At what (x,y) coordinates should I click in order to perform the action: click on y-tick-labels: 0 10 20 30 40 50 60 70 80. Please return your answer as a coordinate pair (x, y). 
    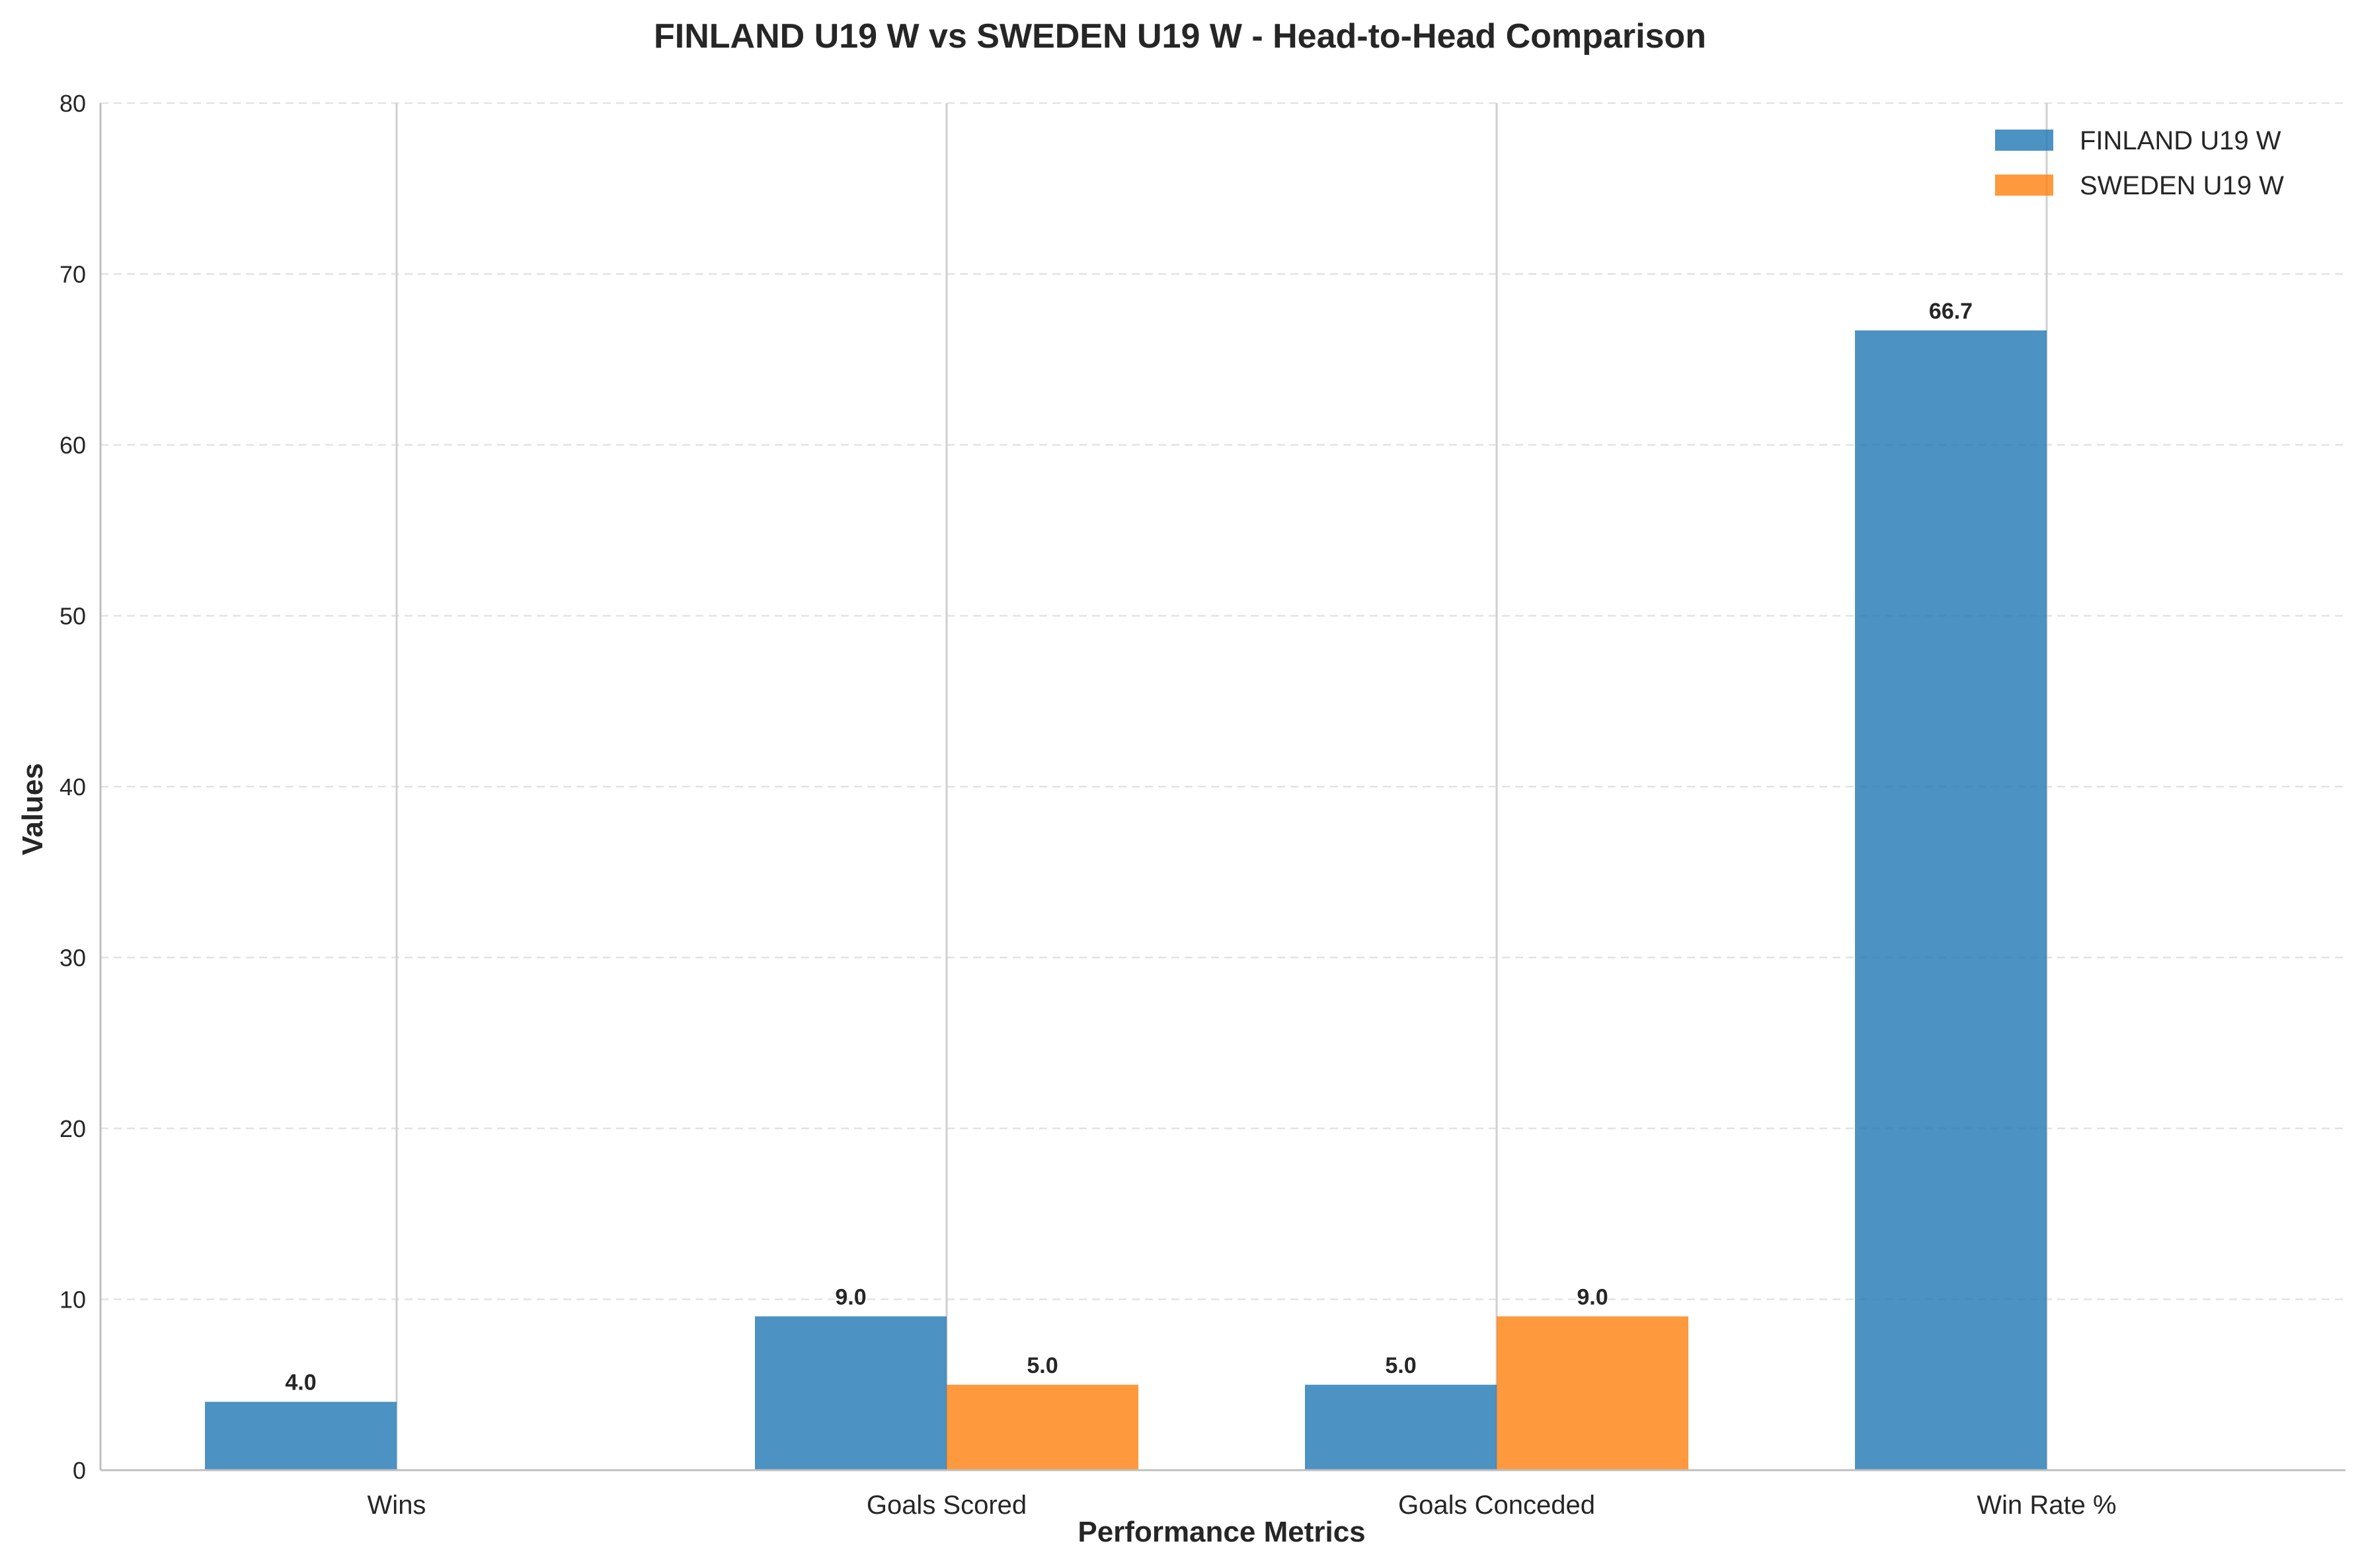
    Looking at the image, I should click on (72, 787).